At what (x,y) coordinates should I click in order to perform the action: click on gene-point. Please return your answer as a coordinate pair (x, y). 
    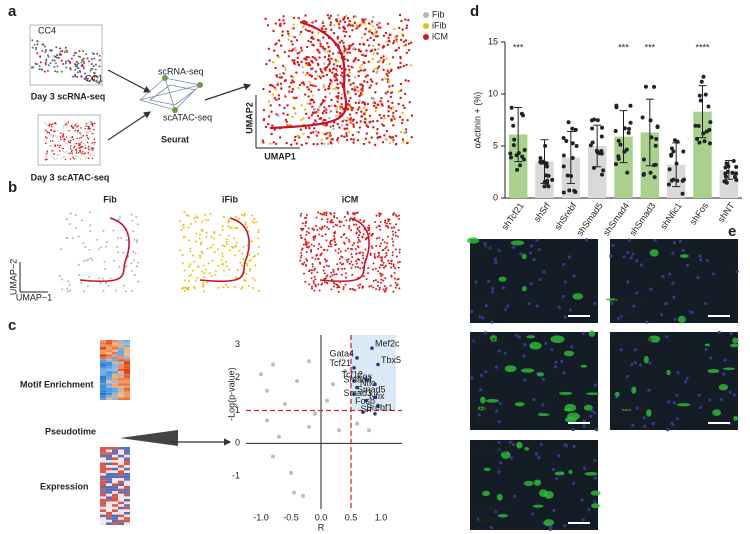
    Looking at the image, I should click on (357, 358).